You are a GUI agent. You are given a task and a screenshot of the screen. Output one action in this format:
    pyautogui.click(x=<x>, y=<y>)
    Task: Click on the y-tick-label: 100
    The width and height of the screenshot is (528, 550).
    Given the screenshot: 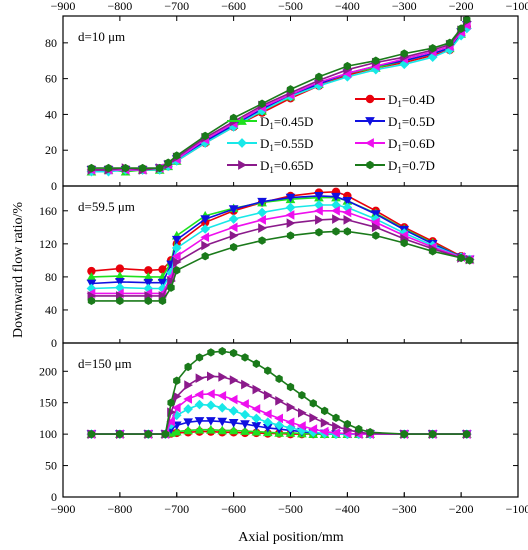 What is the action you would take?
    pyautogui.click(x=48, y=434)
    